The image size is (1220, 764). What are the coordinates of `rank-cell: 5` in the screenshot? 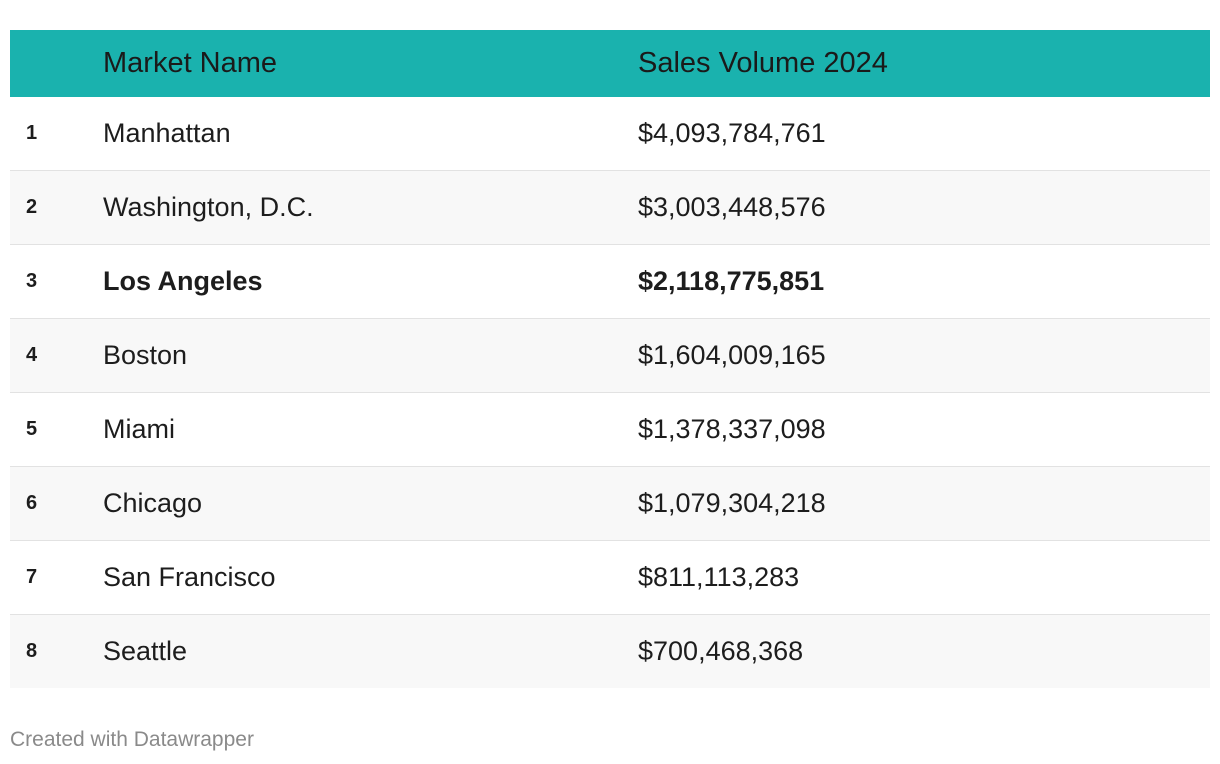 It's located at (32, 429).